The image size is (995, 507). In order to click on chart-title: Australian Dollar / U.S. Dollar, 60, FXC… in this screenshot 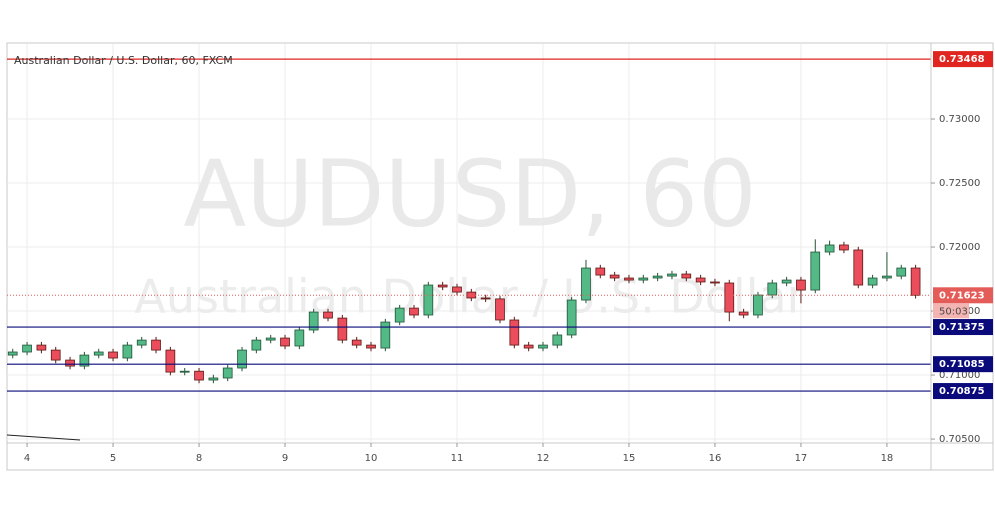, I will do `click(123, 60)`.